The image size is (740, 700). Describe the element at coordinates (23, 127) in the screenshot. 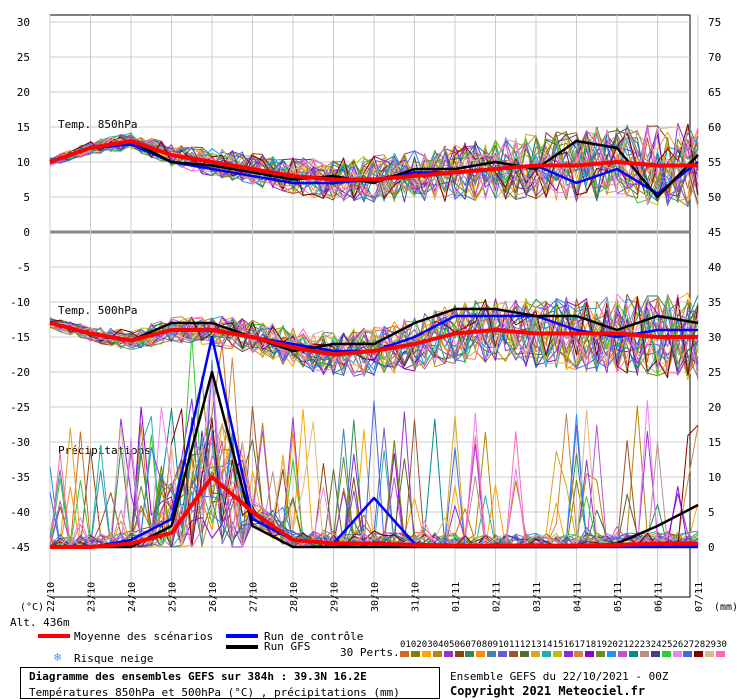

I see `y-tick-left: 15` at that location.